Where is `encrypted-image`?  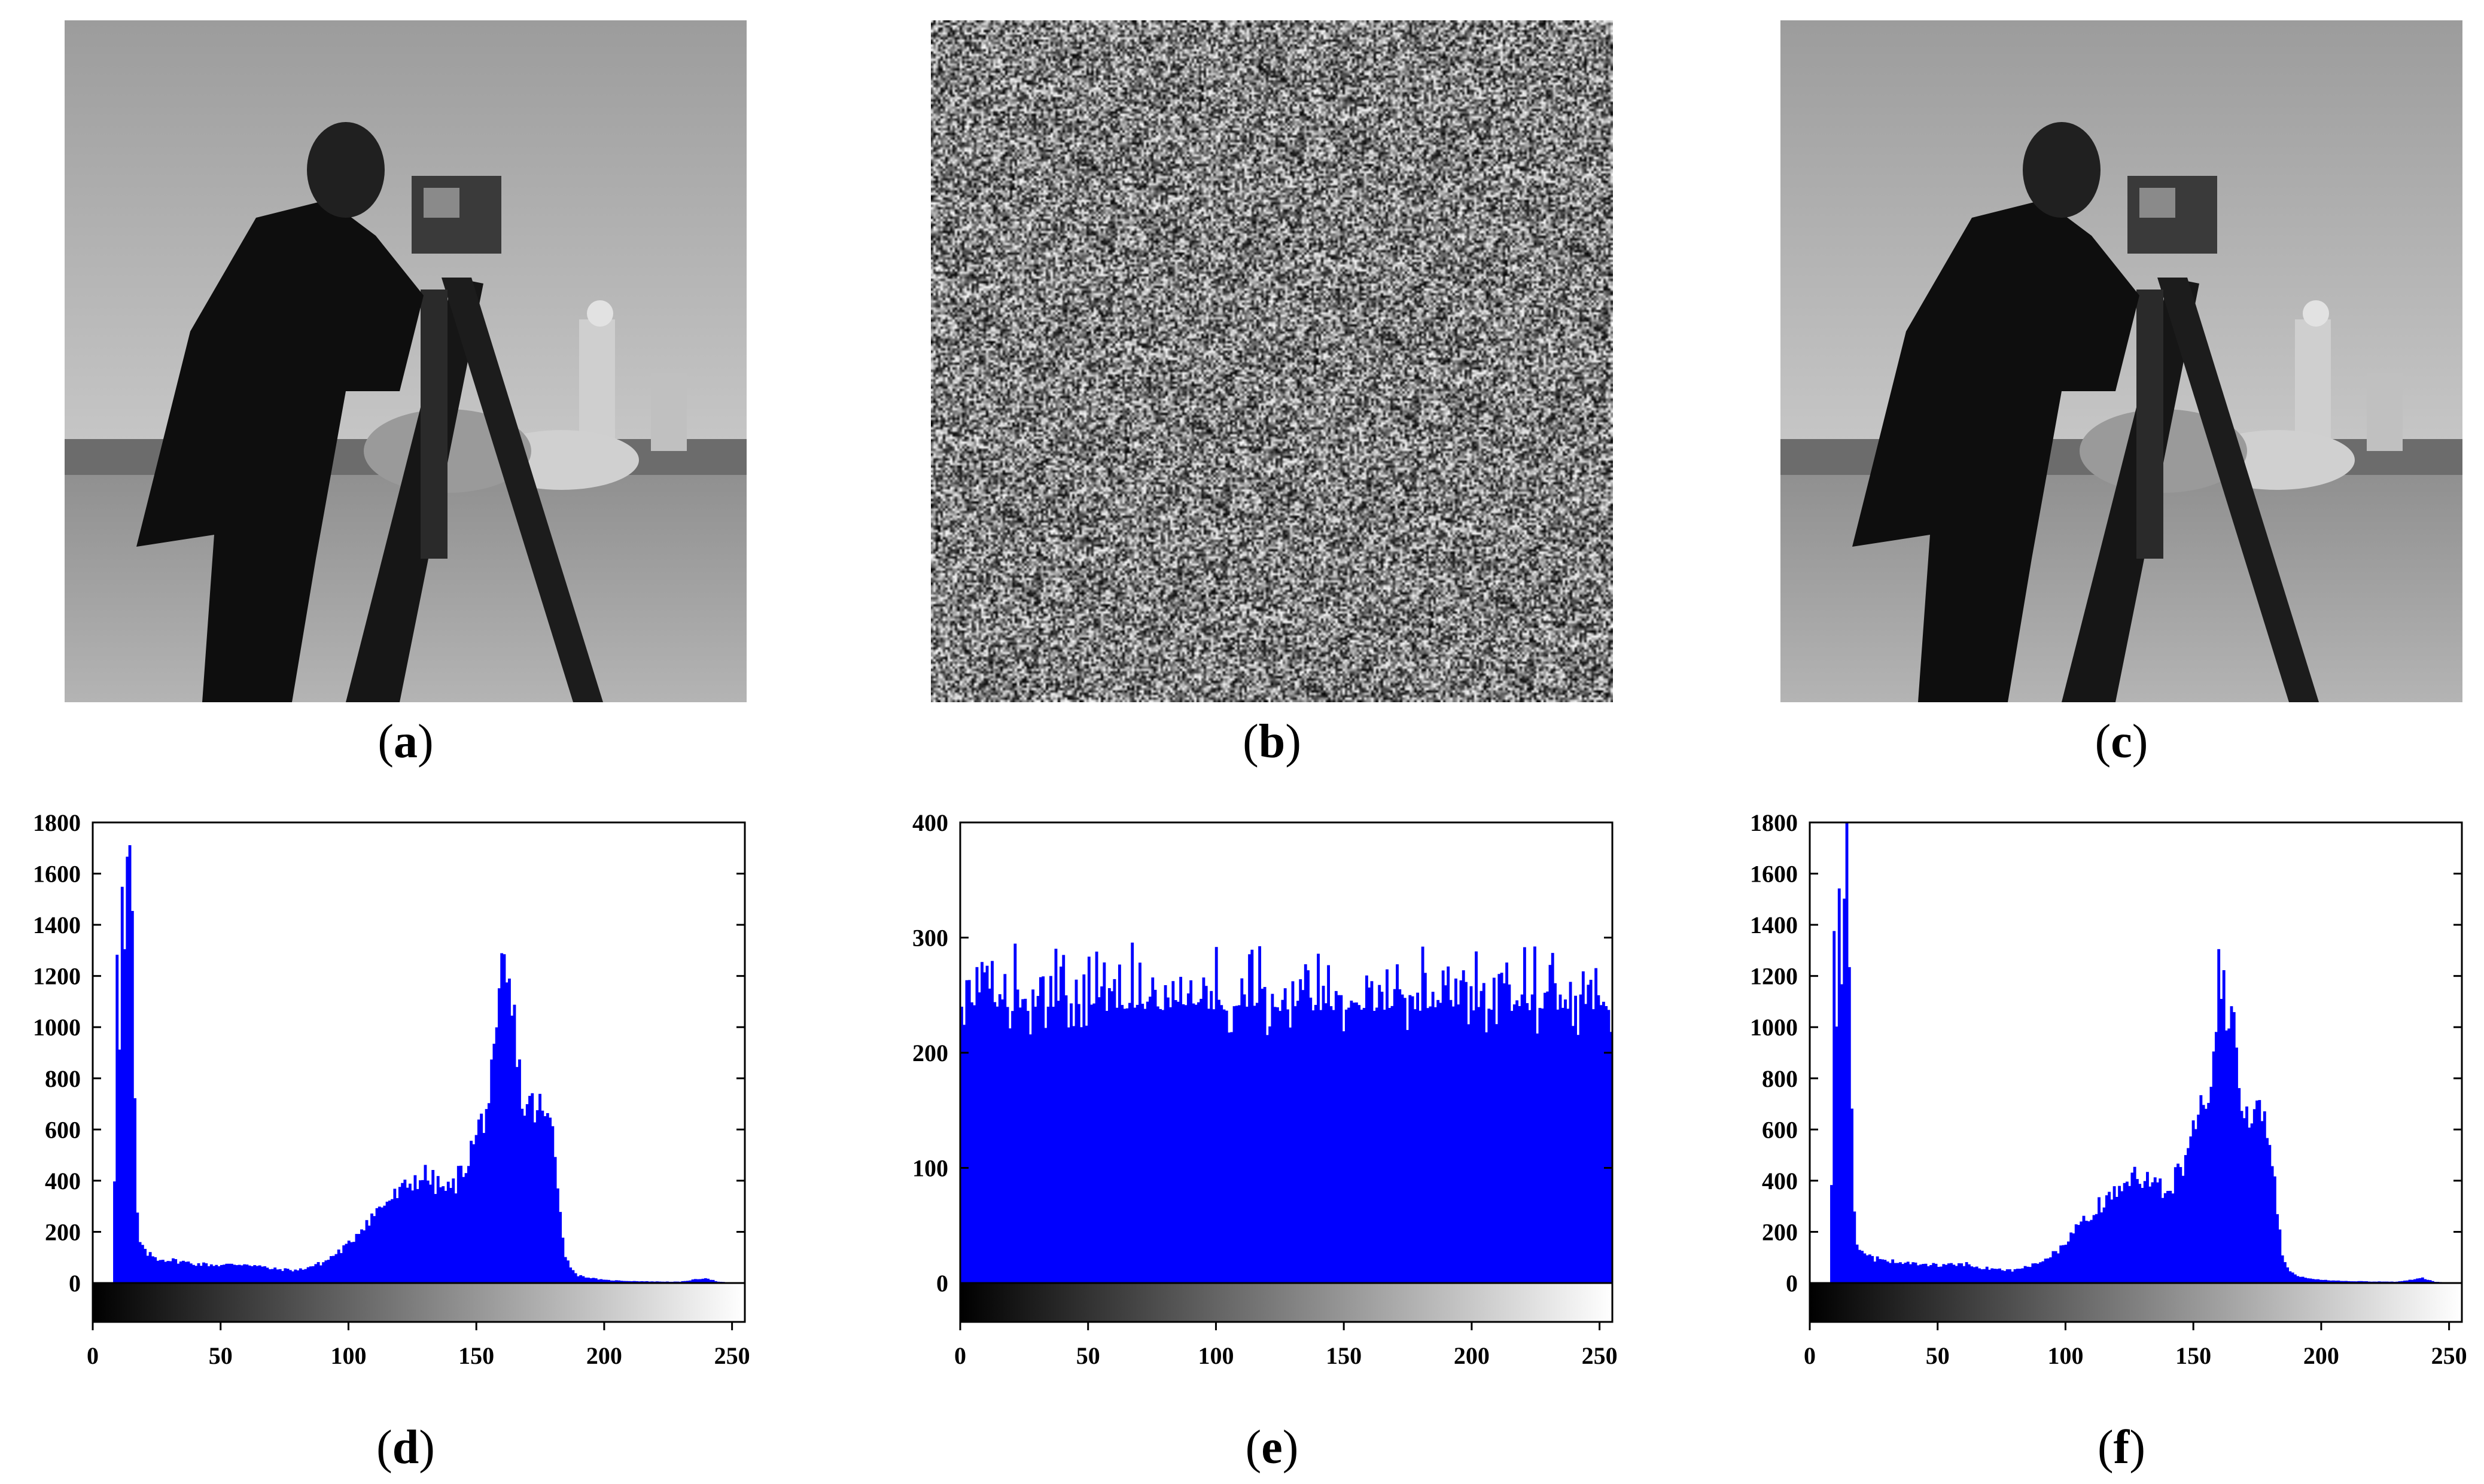
encrypted-image is located at coordinates (1272, 361).